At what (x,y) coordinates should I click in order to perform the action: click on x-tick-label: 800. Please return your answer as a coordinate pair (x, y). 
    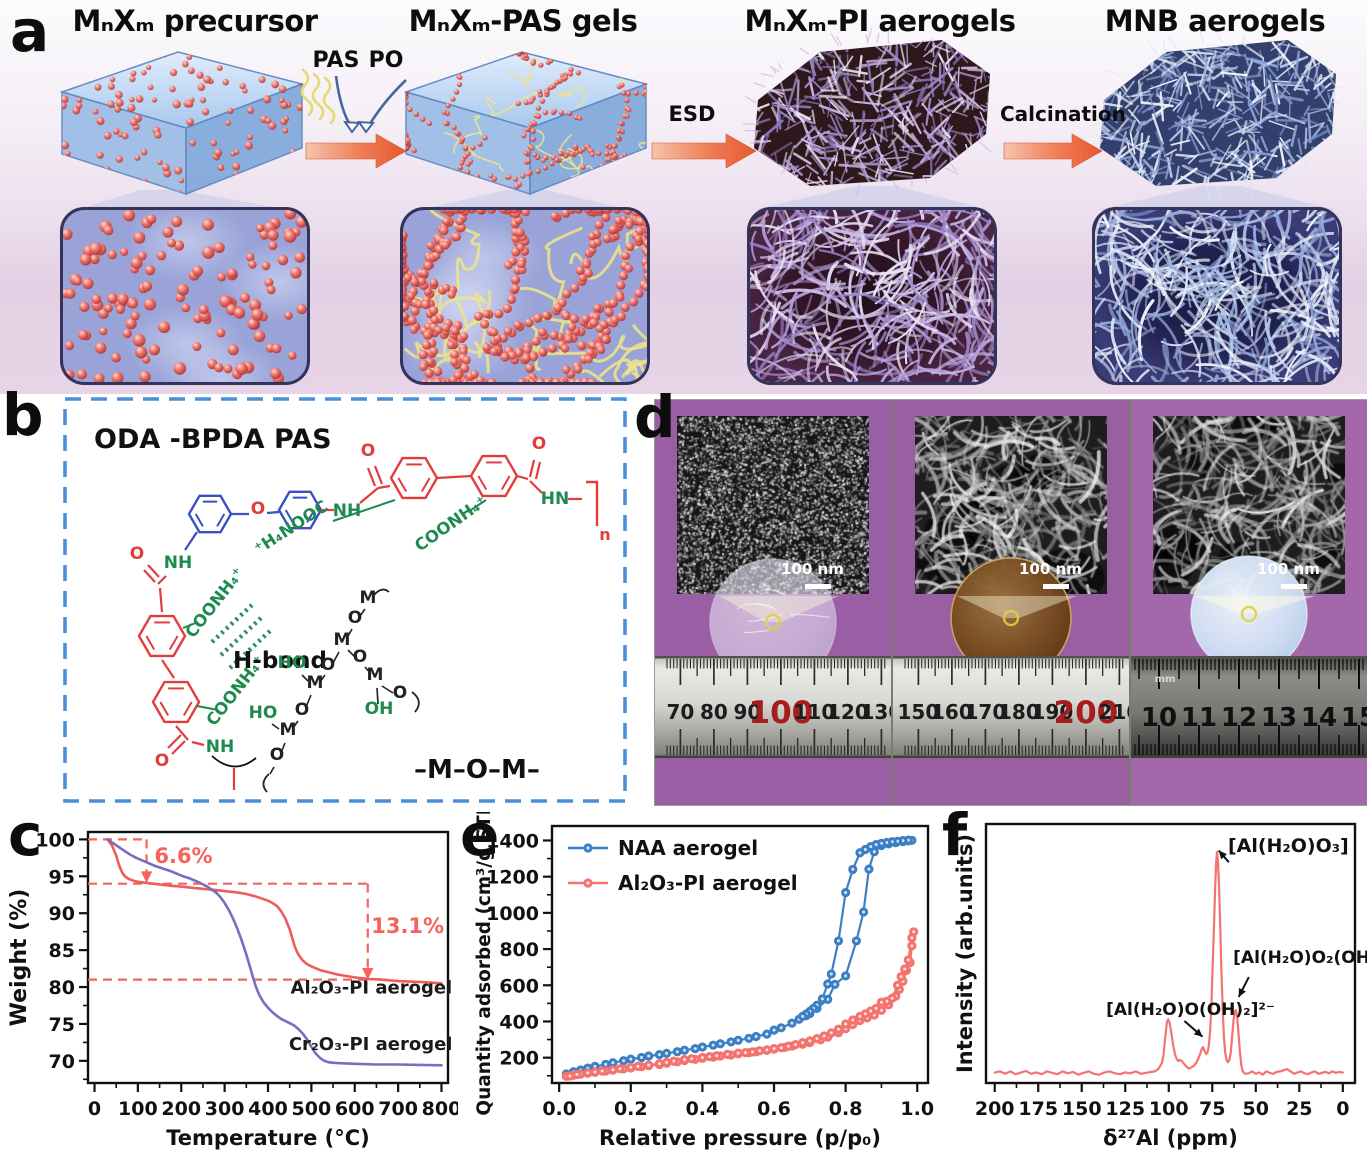
    Looking at the image, I should click on (440, 1109).